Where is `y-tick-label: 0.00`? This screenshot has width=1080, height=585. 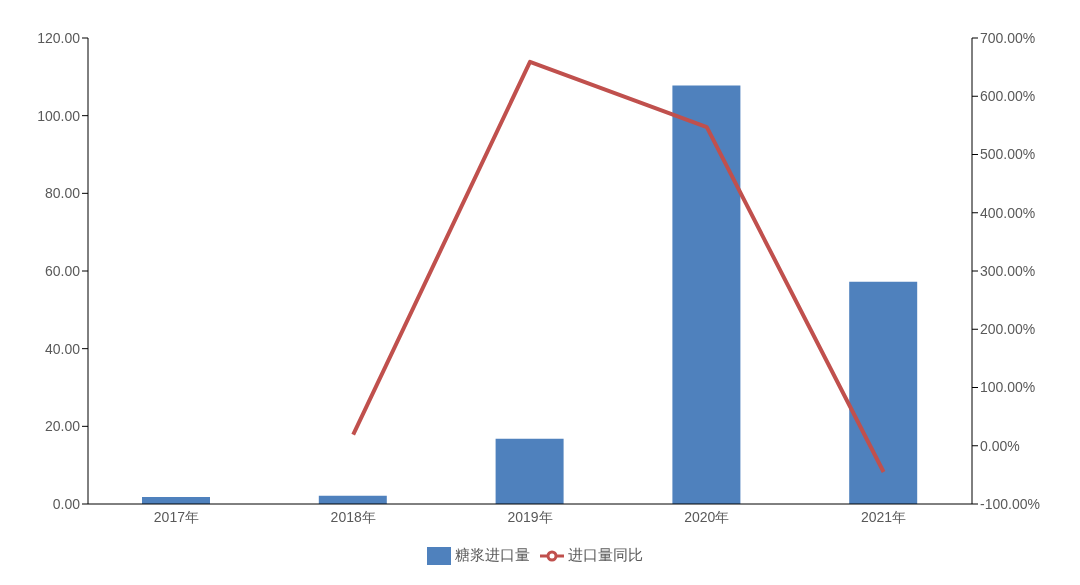
y-tick-label: 0.00 is located at coordinates (66, 503).